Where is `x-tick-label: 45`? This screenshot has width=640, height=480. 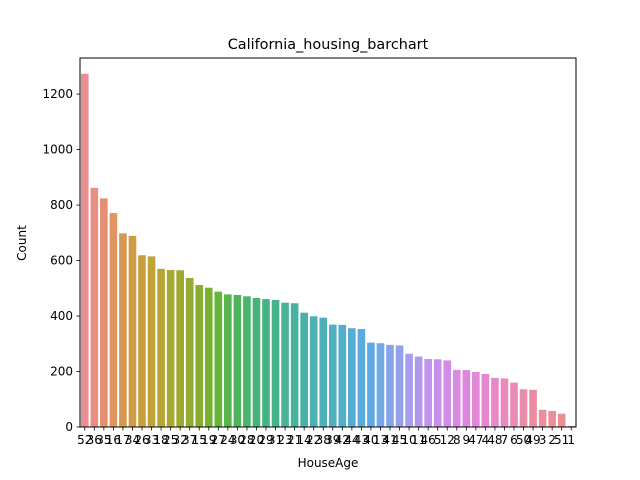 x-tick-label: 45 is located at coordinates (399, 440).